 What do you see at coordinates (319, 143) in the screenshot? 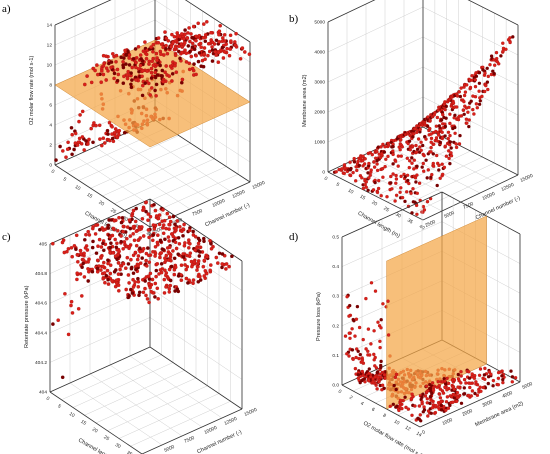
I see `z-tick-label: 1000` at bounding box center [319, 143].